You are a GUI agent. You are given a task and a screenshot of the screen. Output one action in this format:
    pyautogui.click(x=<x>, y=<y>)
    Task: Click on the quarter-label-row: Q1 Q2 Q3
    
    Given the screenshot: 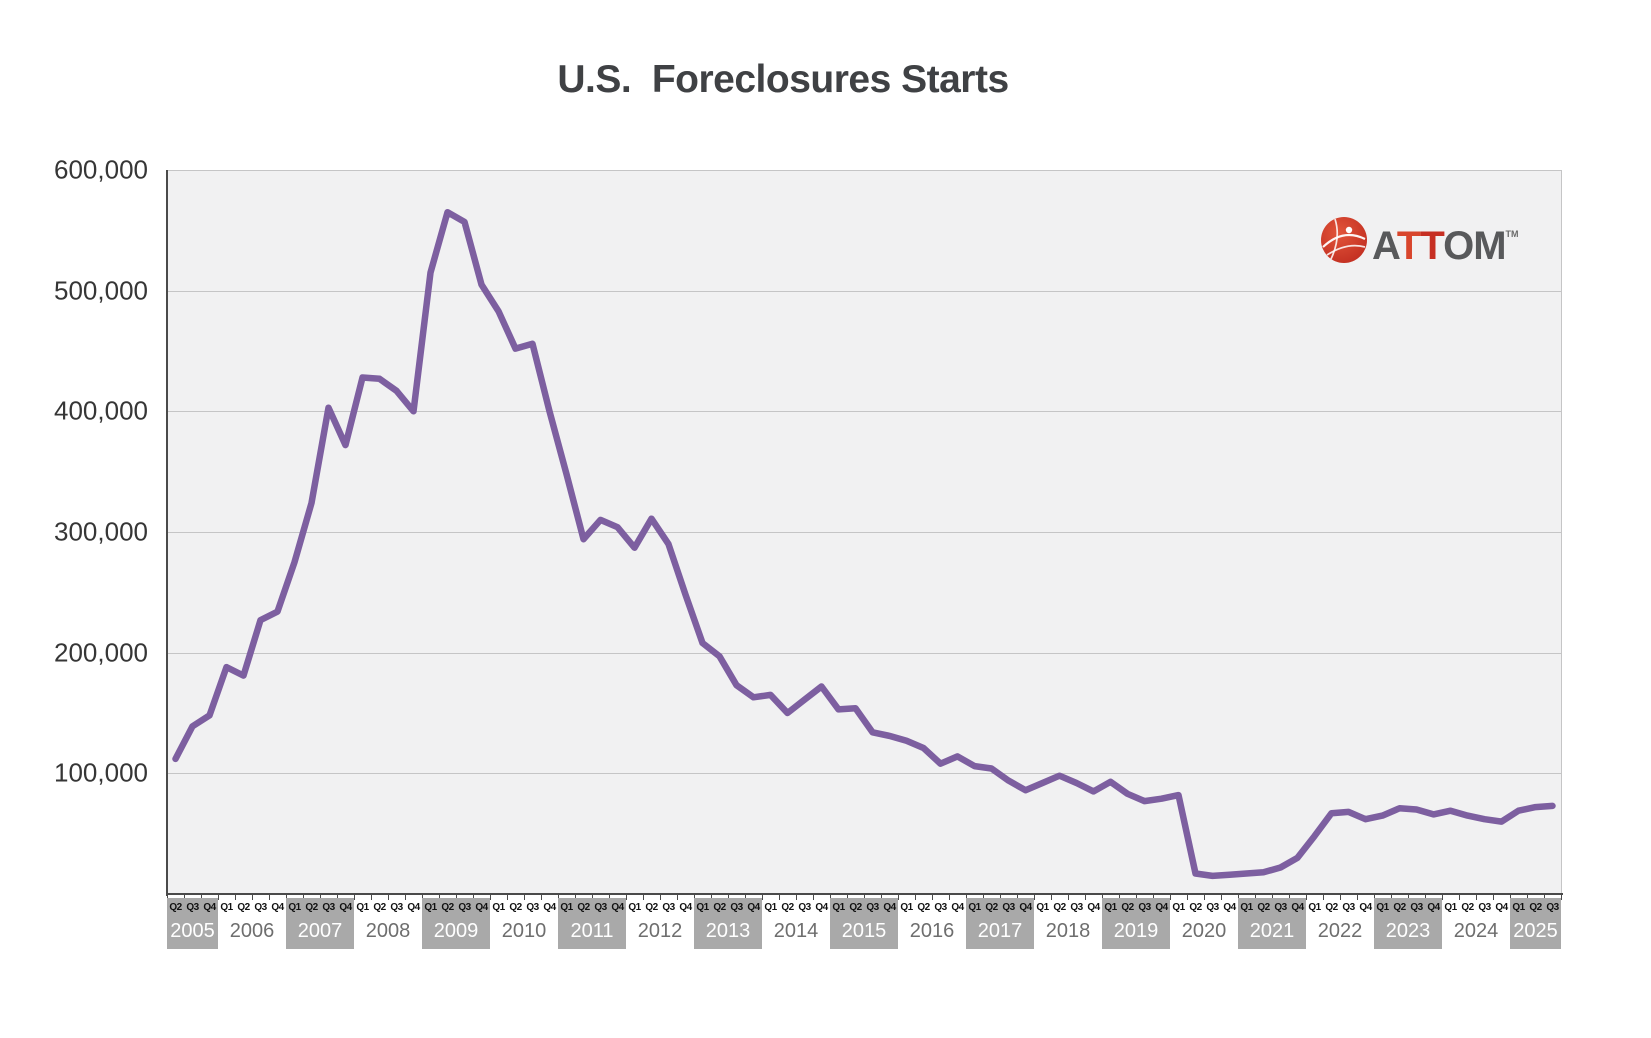 What is the action you would take?
    pyautogui.click(x=1535, y=907)
    